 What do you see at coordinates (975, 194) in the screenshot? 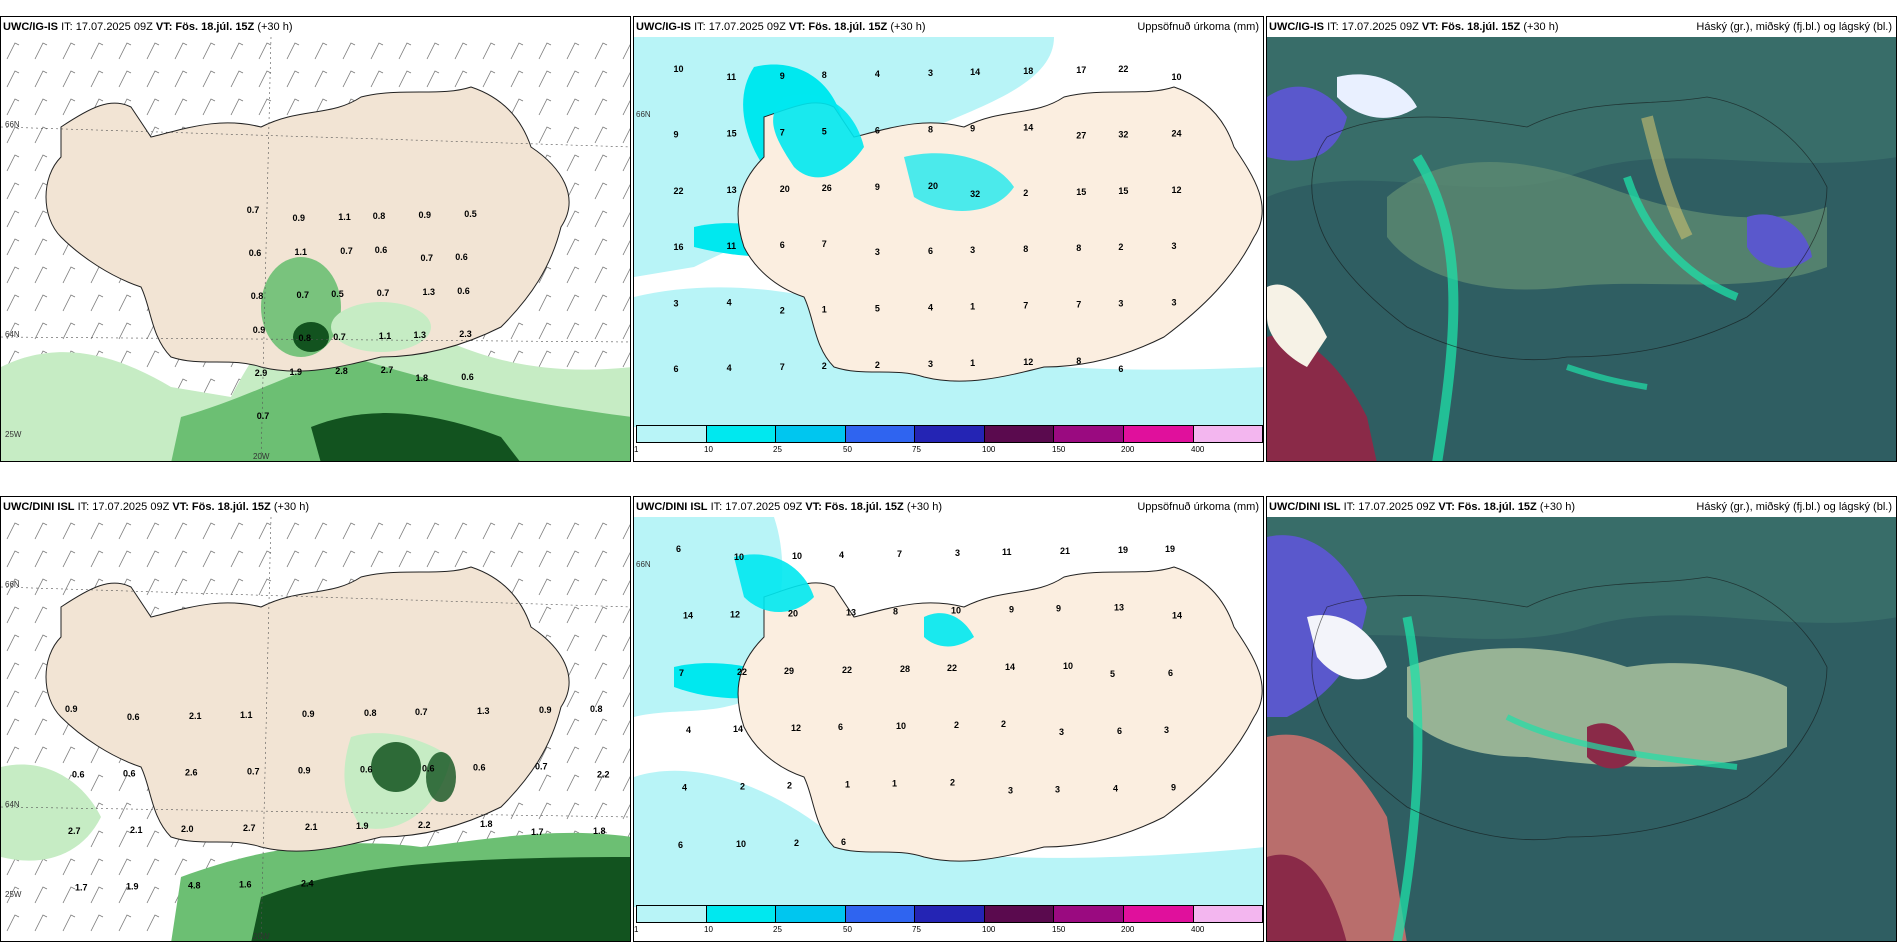
I see `map-value-label: 32` at bounding box center [975, 194].